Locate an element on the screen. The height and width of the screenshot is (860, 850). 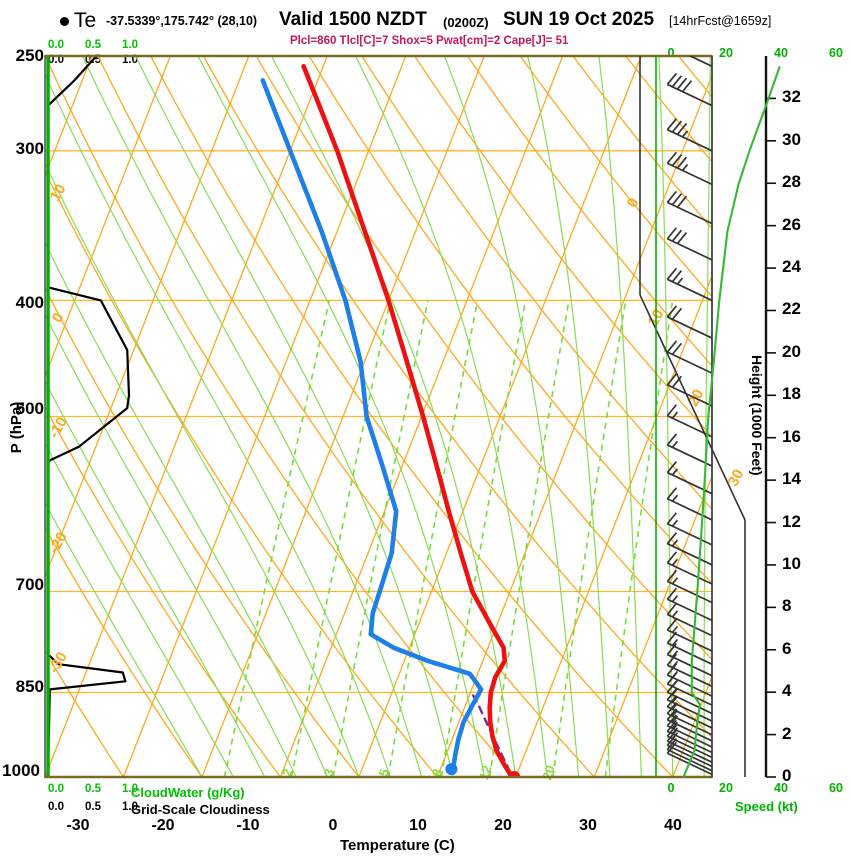
pressure-tick-700: 700 is located at coordinates (29, 584).